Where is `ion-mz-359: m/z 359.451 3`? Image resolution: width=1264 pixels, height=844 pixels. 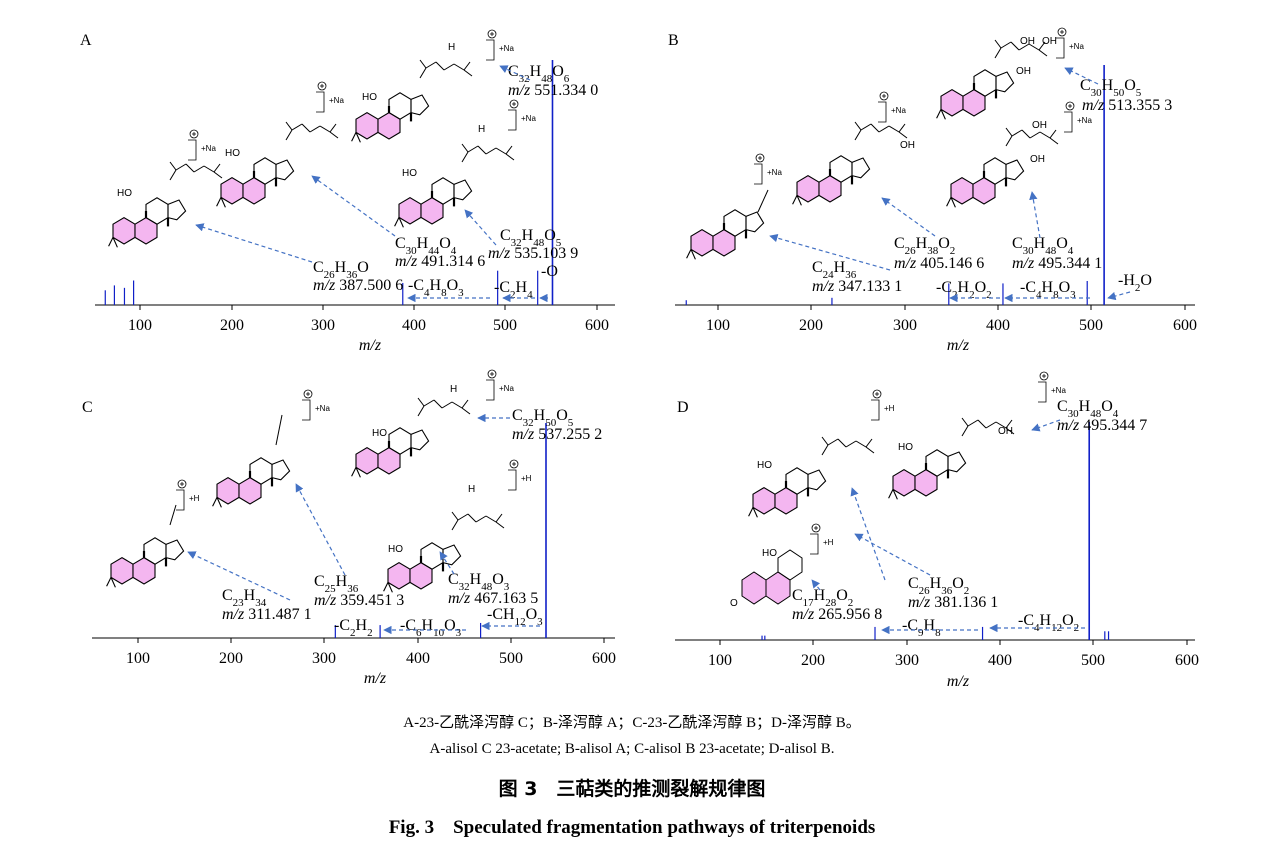 ion-mz-359: m/z 359.451 3 is located at coordinates (359, 600).